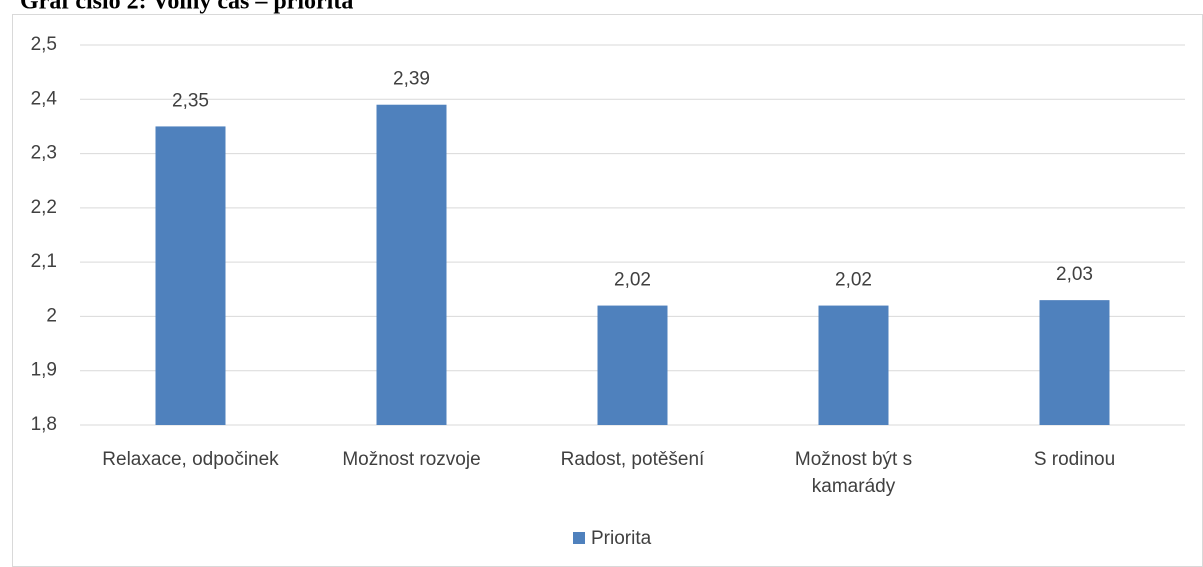  Describe the element at coordinates (44, 44) in the screenshot. I see `y-tick-label: 2,5` at that location.